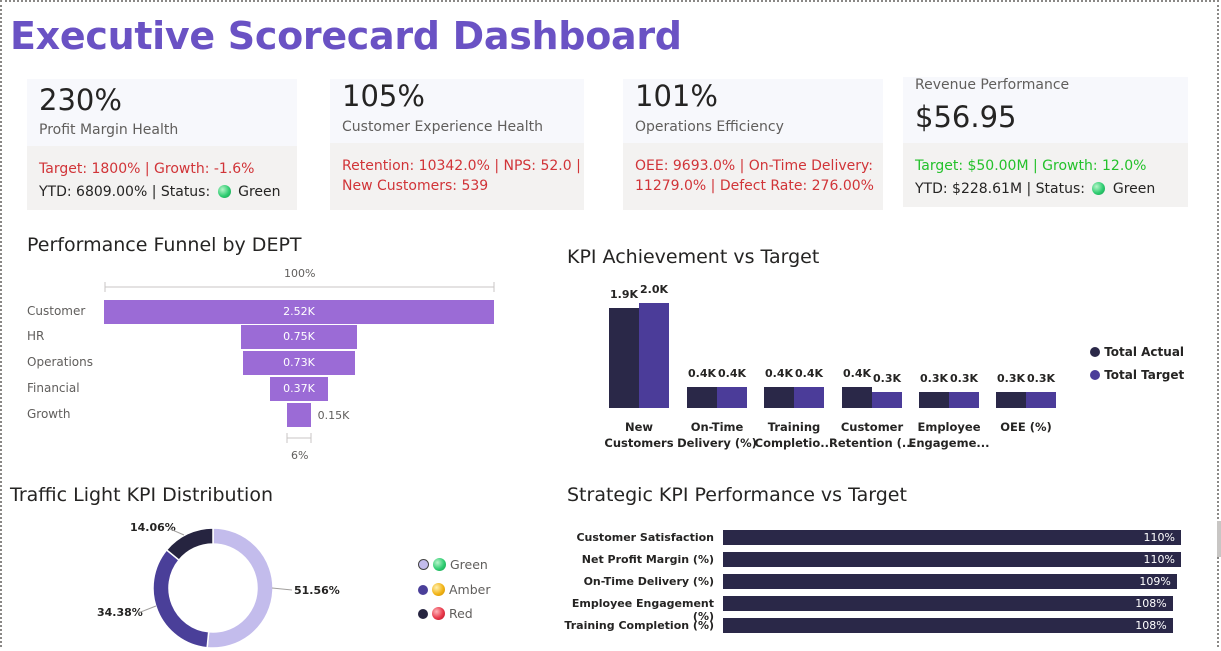 This screenshot has height=651, width=1221. What do you see at coordinates (647, 559) in the screenshot?
I see `strategic-kpi-label: Net Profit Margin (%)` at bounding box center [647, 559].